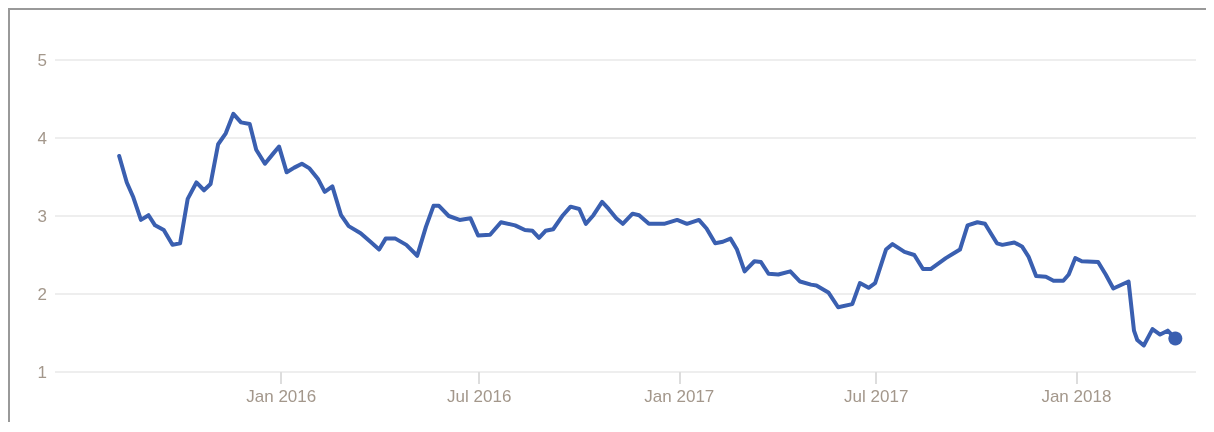  What do you see at coordinates (1076, 396) in the screenshot?
I see `x-tick-label: Jan 2018` at bounding box center [1076, 396].